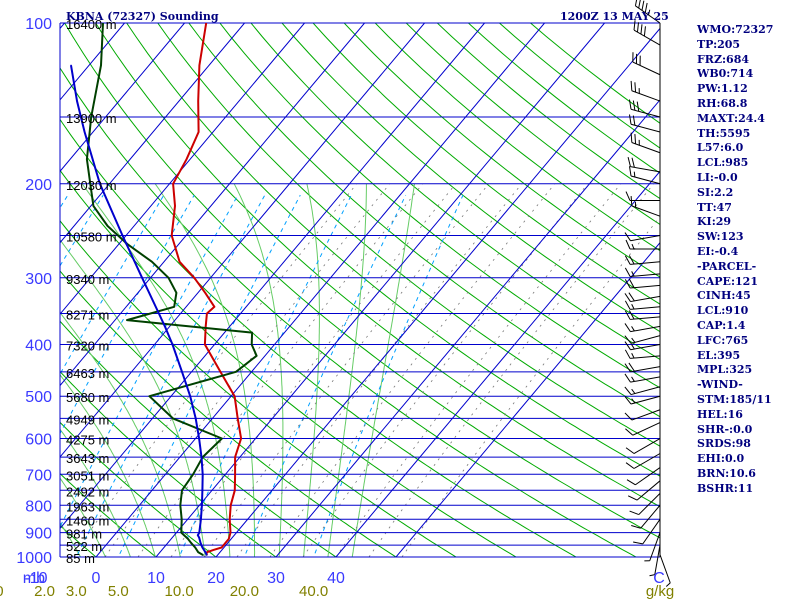 This screenshot has height=600, width=800. I want to click on height-label: 4949 m, so click(87, 419).